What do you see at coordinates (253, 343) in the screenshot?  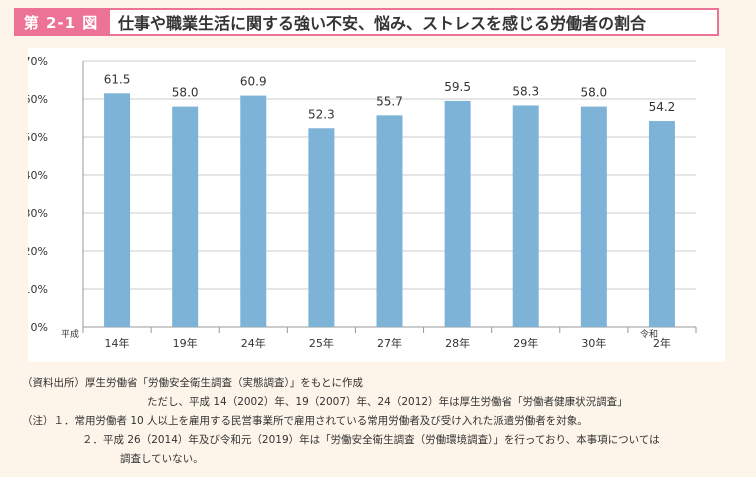 I see `x-tick-label: 24年` at bounding box center [253, 343].